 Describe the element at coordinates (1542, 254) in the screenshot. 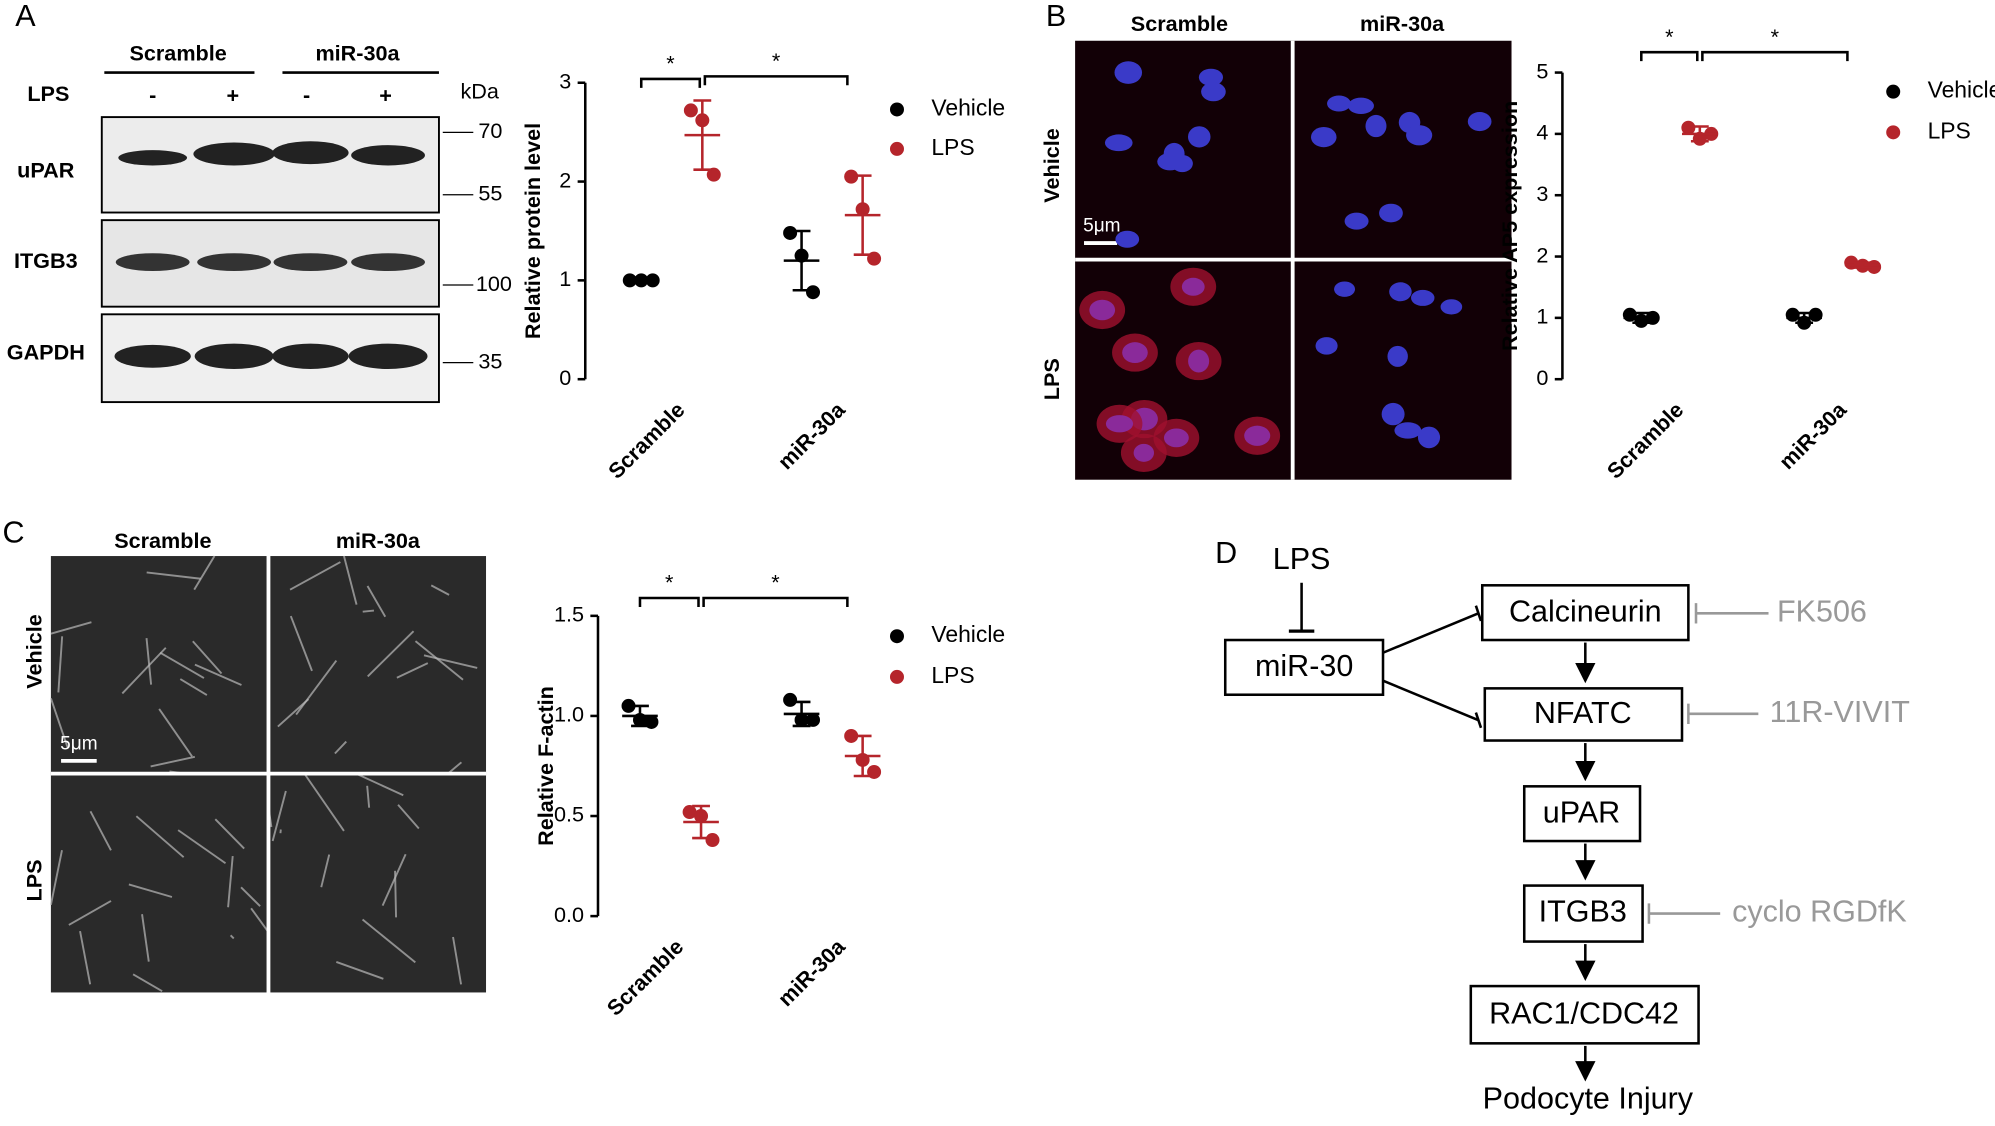

I see `y-tick-label: 2` at that location.